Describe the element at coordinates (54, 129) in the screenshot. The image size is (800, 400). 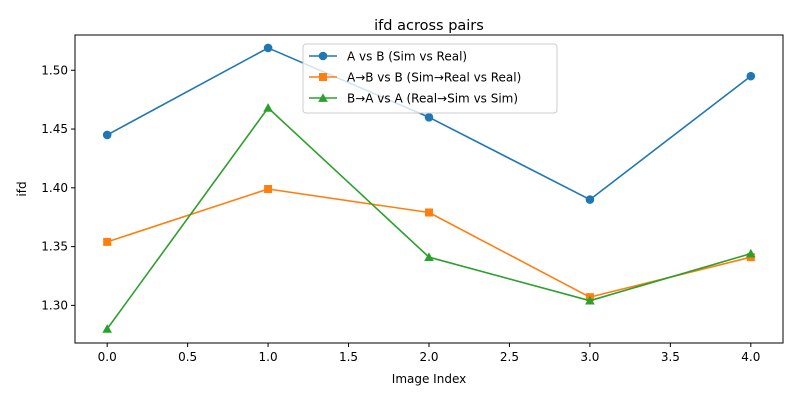
I see `y-tick-label: 1.45` at that location.